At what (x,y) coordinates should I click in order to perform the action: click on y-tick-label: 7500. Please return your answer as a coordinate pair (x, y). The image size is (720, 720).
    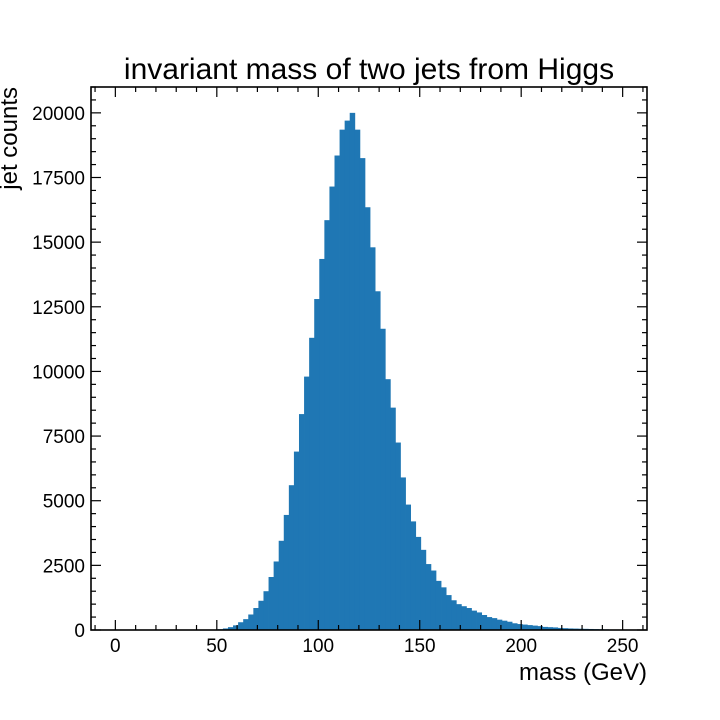
    Looking at the image, I should click on (64, 437).